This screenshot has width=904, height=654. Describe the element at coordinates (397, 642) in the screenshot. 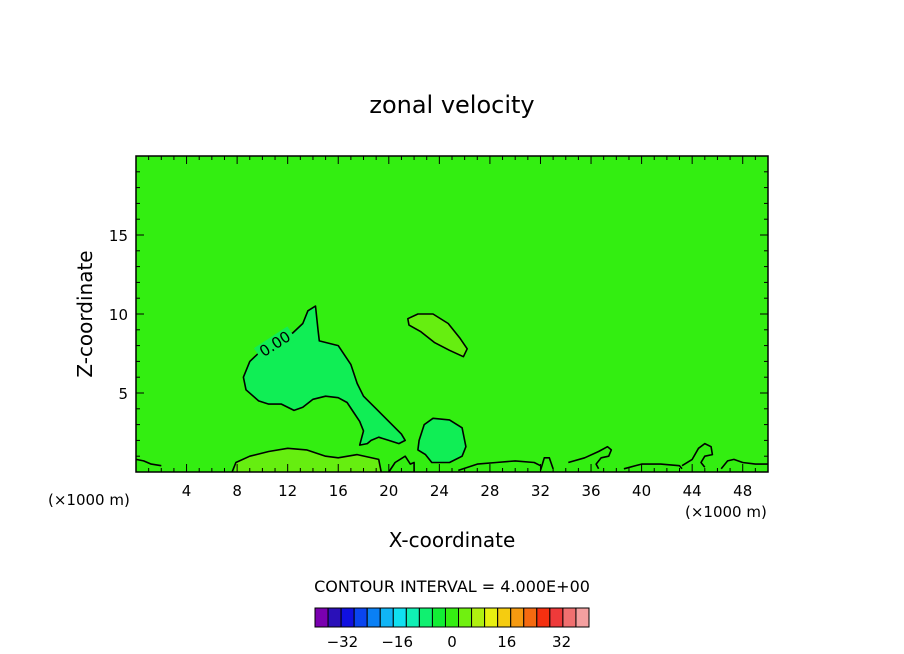

I see `colorbar-tick-label: −16` at that location.